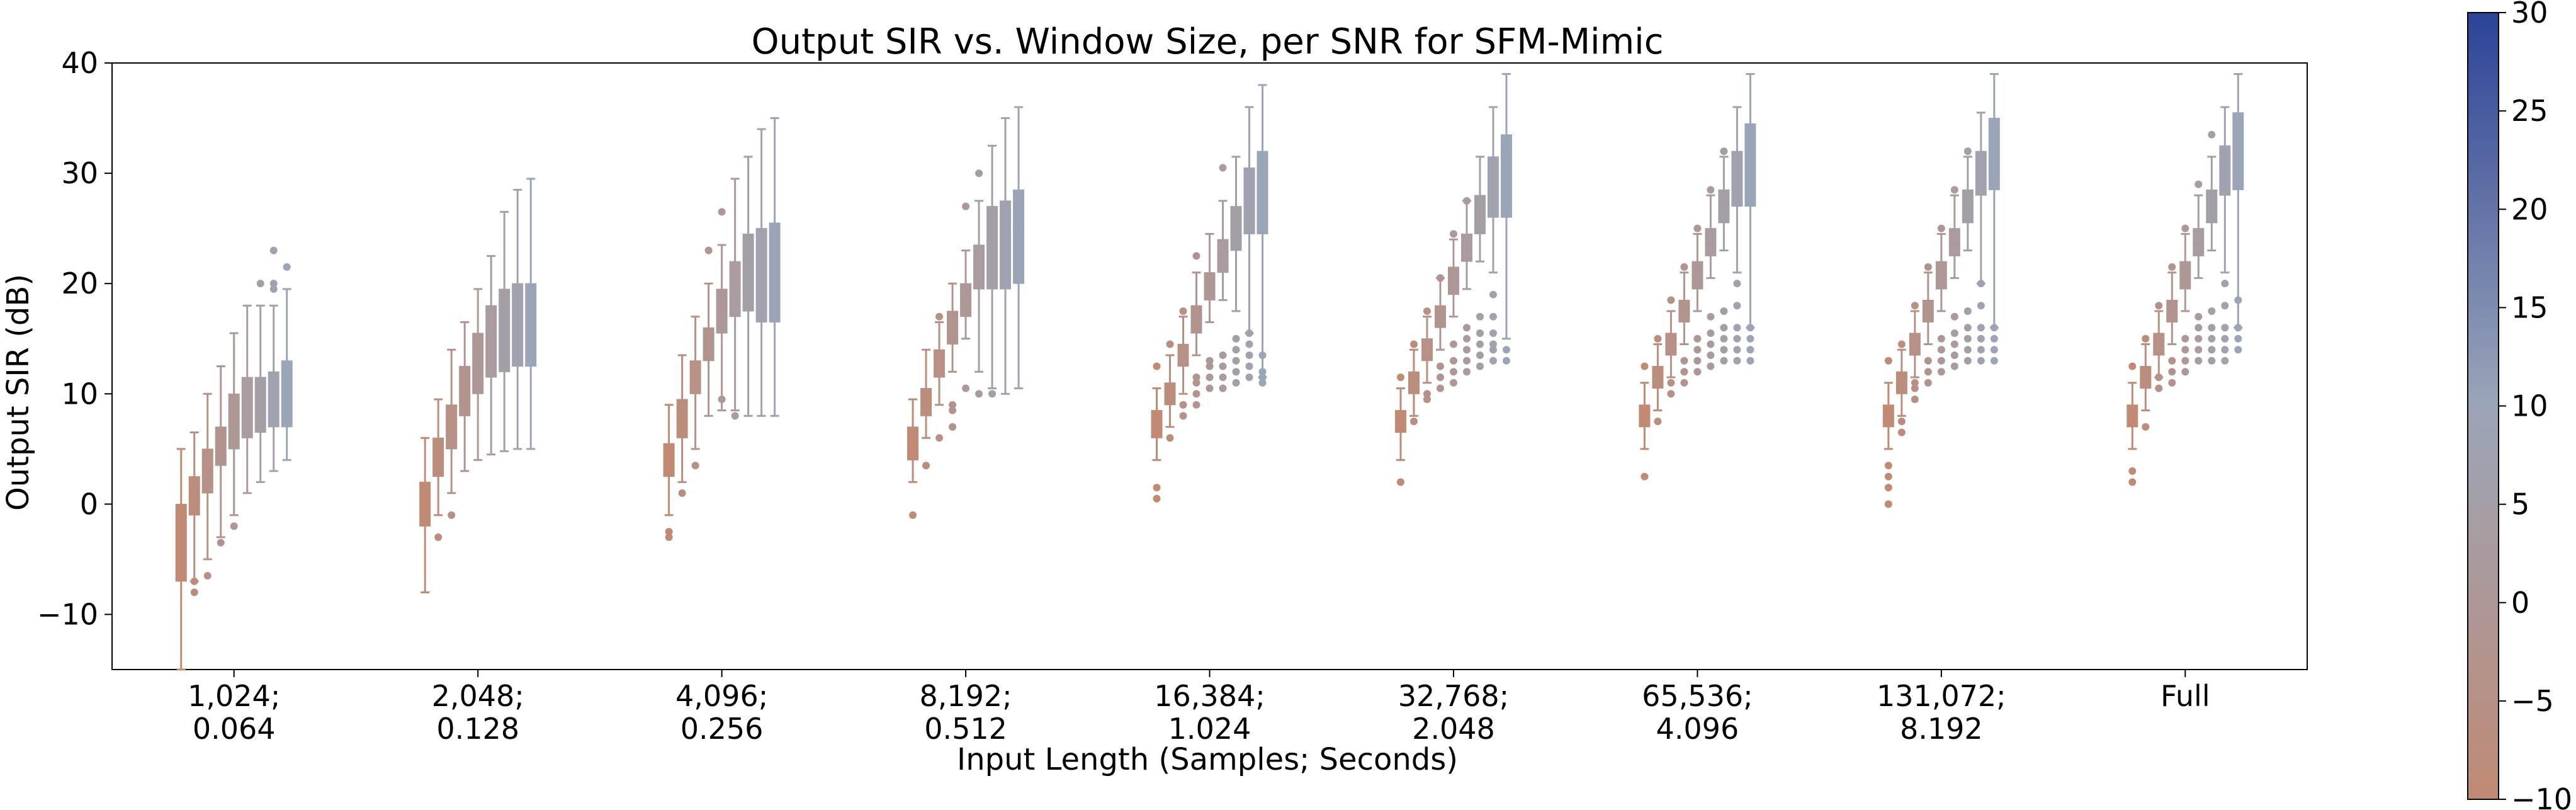 This screenshot has height=810, width=2576. What do you see at coordinates (1941, 729) in the screenshot?
I see `x-tick-label: 8.192` at bounding box center [1941, 729].